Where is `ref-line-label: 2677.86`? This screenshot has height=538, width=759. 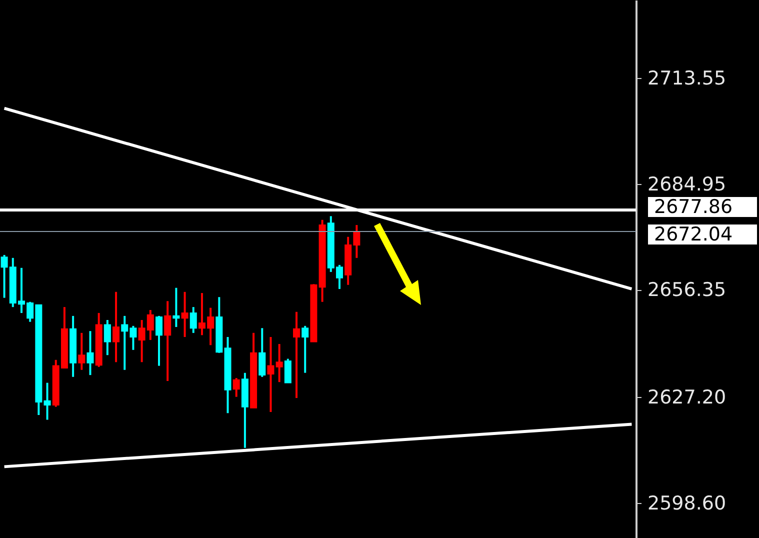
ref-line-label: 2677.86 is located at coordinates (693, 207).